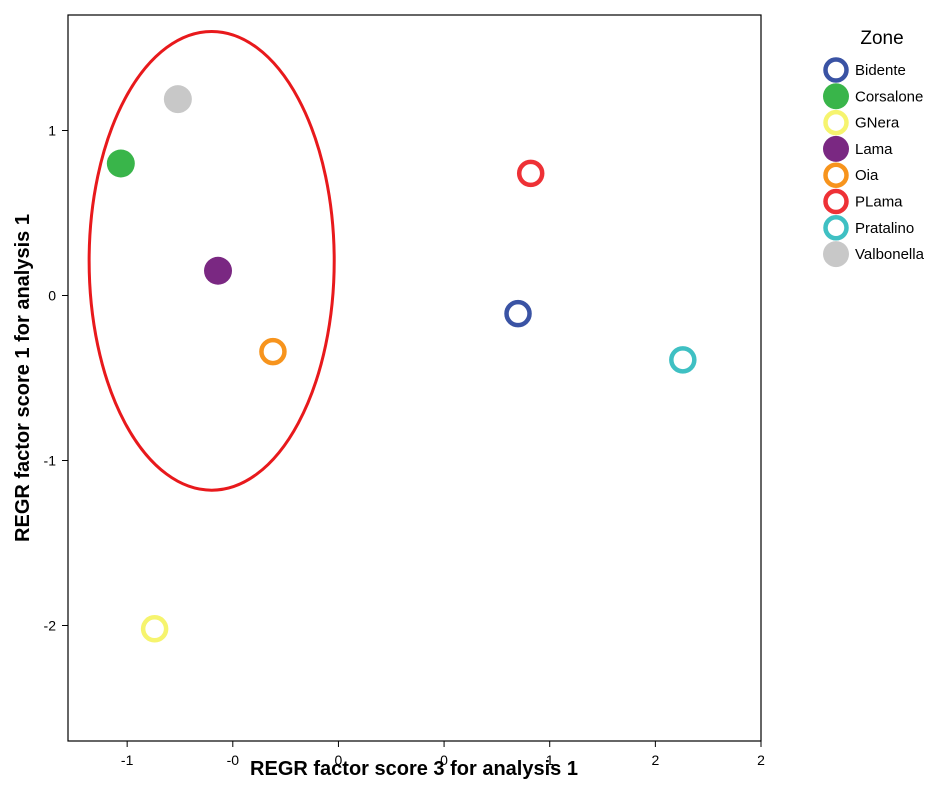  Describe the element at coordinates (273, 351) in the screenshot. I see `point-oia` at that location.